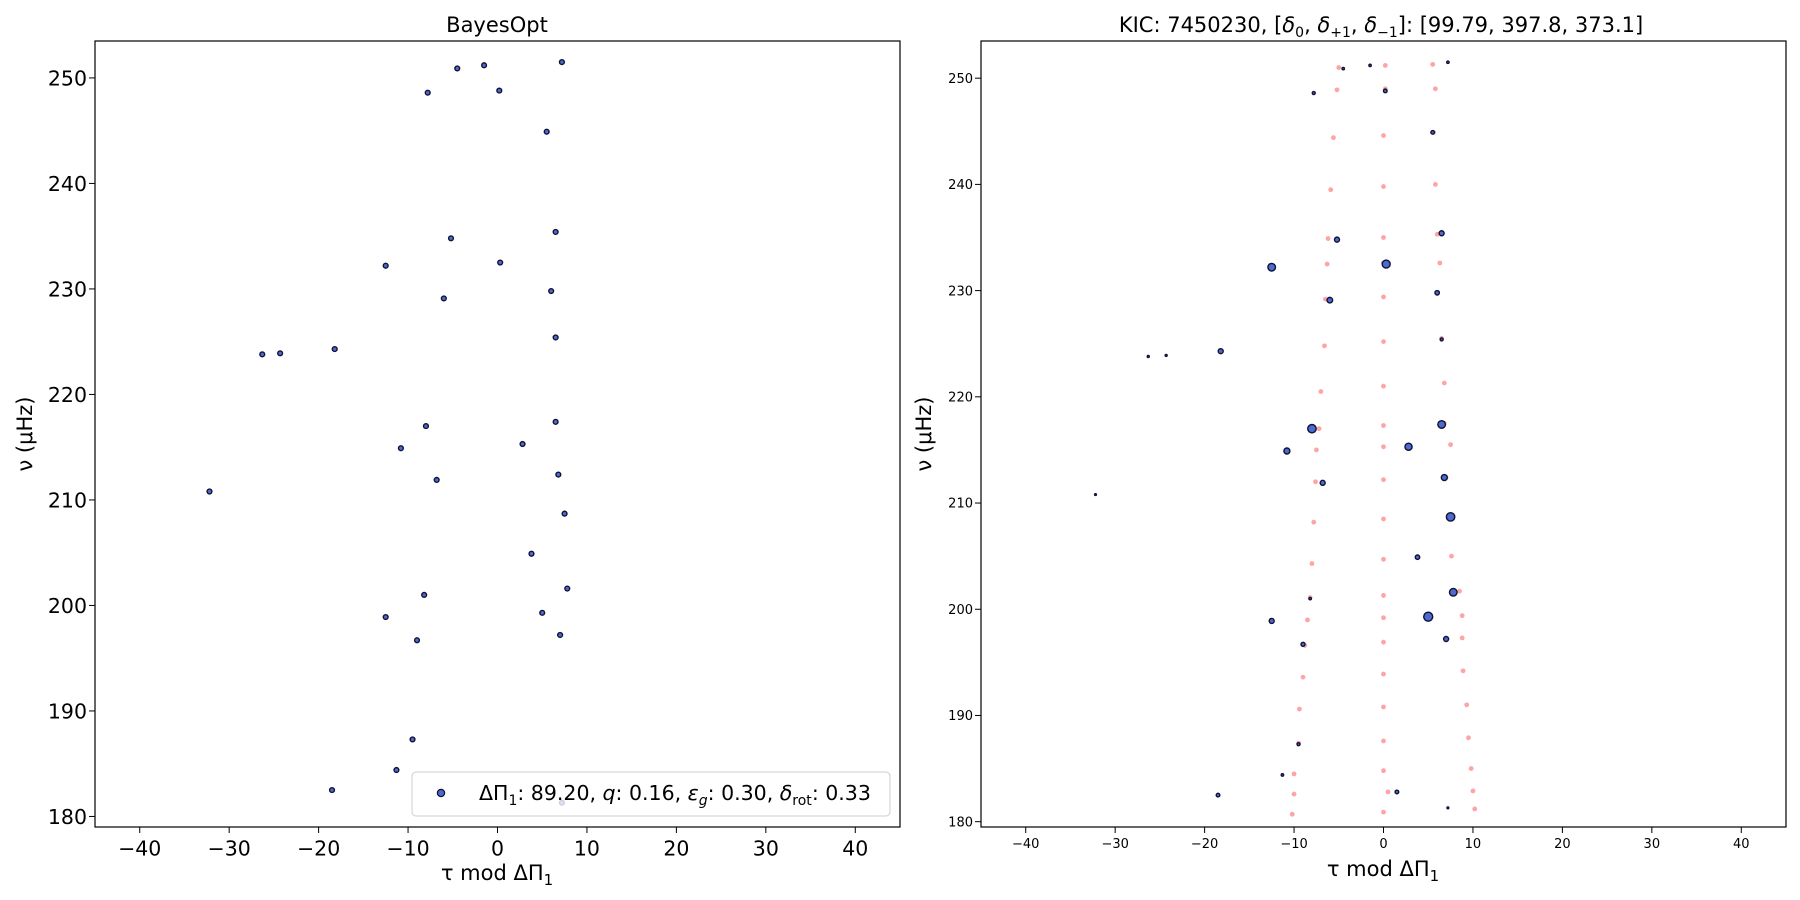 The width and height of the screenshot is (1800, 900). I want to click on legend-eps-sub: g, so click(703, 801).